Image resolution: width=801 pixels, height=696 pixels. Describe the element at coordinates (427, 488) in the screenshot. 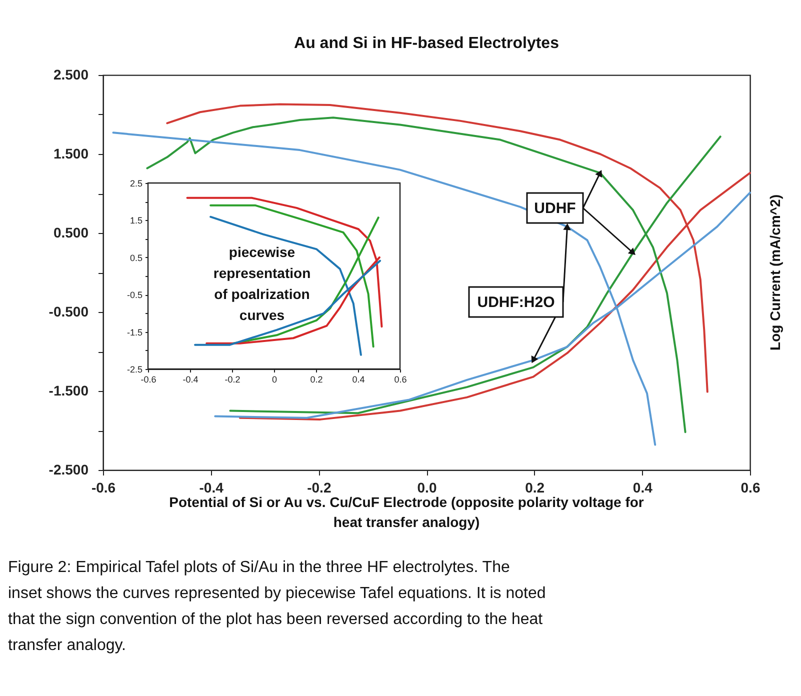

I see `x-tick-label: 0.0` at that location.